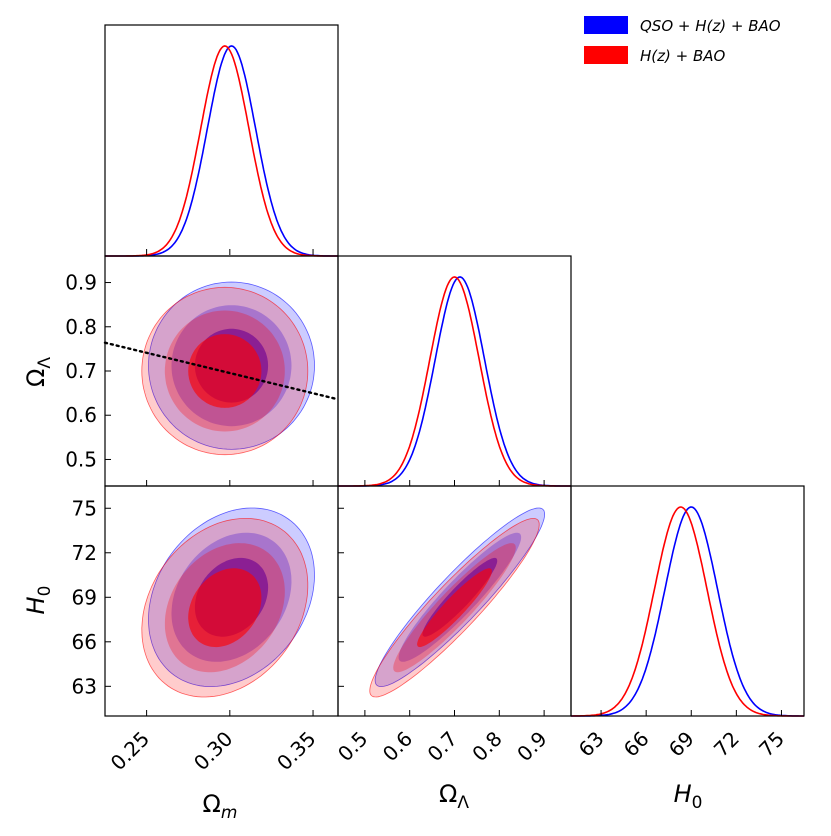  What do you see at coordinates (591, 744) in the screenshot?
I see `xticklabel-h0-0: 63` at bounding box center [591, 744].